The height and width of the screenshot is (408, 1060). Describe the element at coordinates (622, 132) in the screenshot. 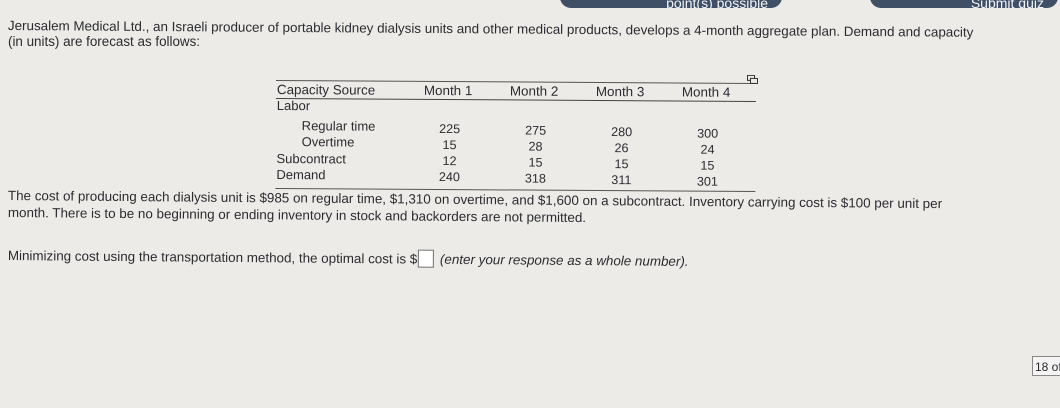

I see `regular-month-3: 280` at that location.